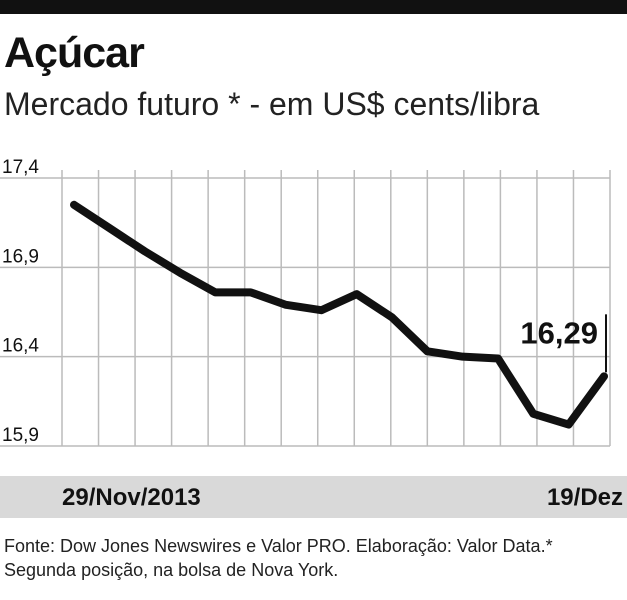 The image size is (627, 600). Describe the element at coordinates (20, 301) in the screenshot. I see `y-tick-labels: 17,4 16,9 16,4 15,9` at that location.